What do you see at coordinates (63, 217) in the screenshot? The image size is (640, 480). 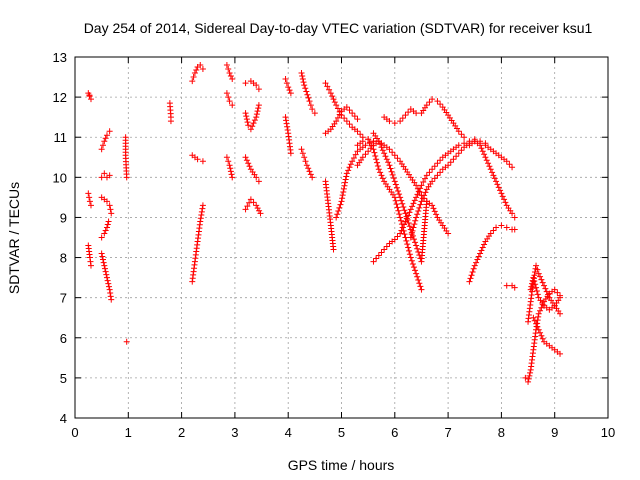 I see `y-tick-label: 9` at bounding box center [63, 217].